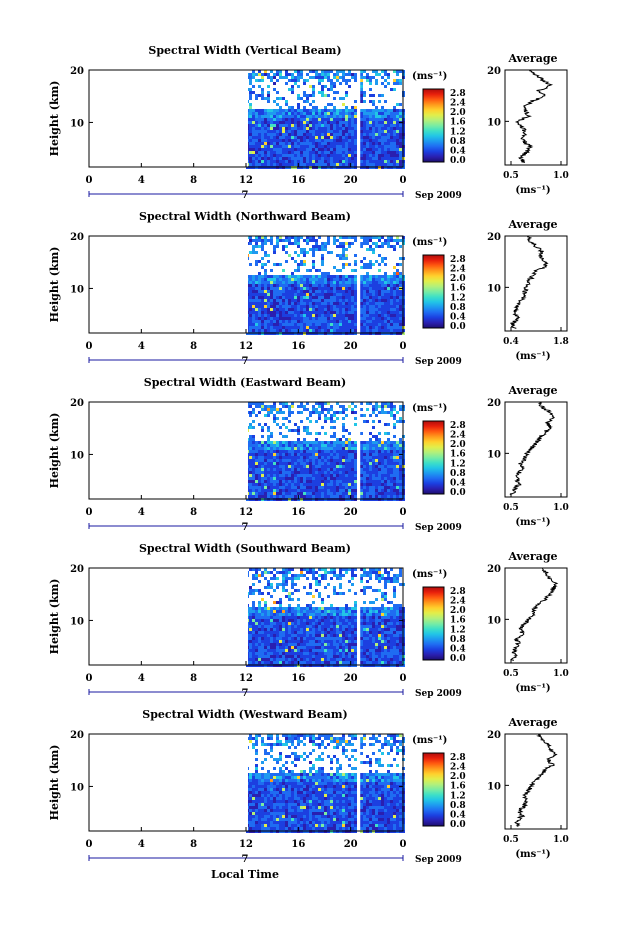 This screenshot has width=621, height=929. What do you see at coordinates (458, 493) in the screenshot?
I see `colorbar-tick-label: 0.0` at bounding box center [458, 493].